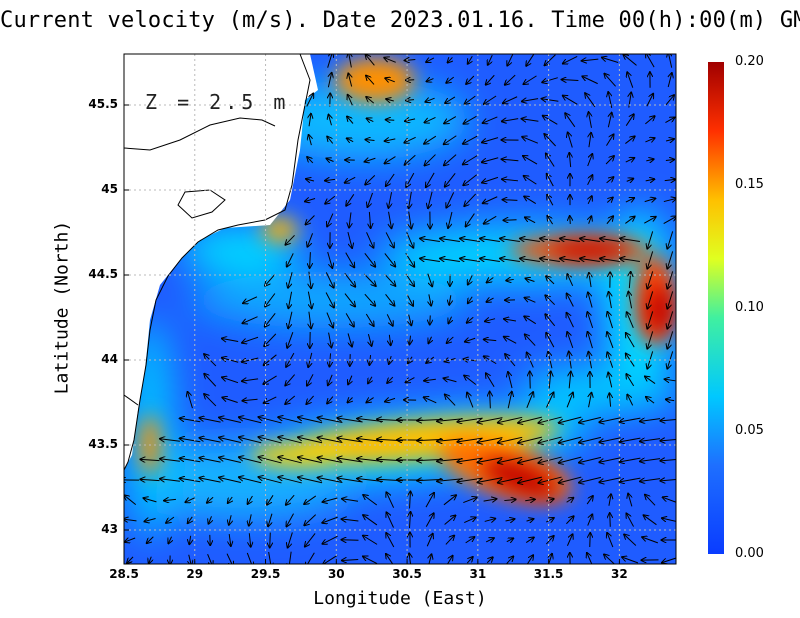  I want to click on x-axis-label: Longitude (East), so click(400, 598).